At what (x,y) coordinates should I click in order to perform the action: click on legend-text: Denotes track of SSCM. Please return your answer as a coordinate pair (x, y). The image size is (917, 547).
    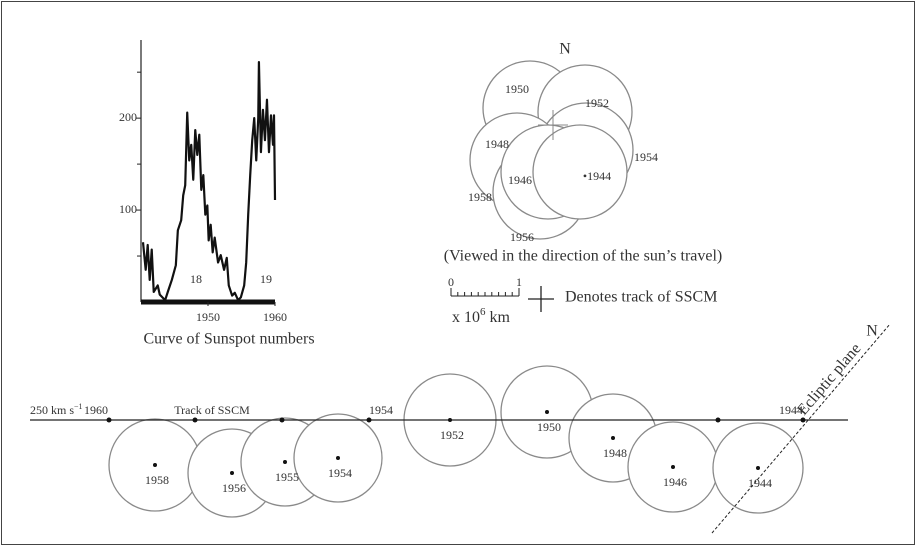
    Looking at the image, I should click on (641, 297).